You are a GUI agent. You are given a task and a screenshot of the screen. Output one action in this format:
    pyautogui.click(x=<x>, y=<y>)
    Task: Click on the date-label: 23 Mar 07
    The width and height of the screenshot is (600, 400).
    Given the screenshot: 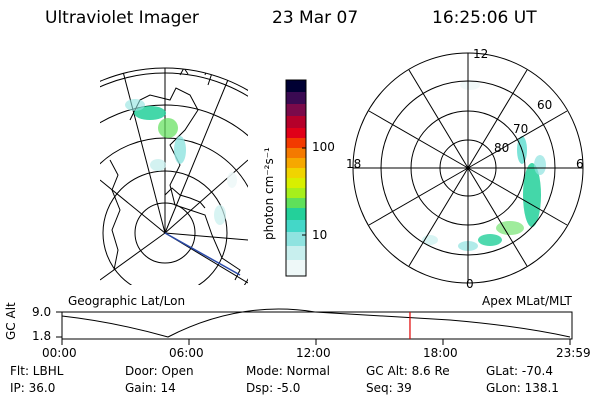 What is the action you would take?
    pyautogui.click(x=315, y=18)
    